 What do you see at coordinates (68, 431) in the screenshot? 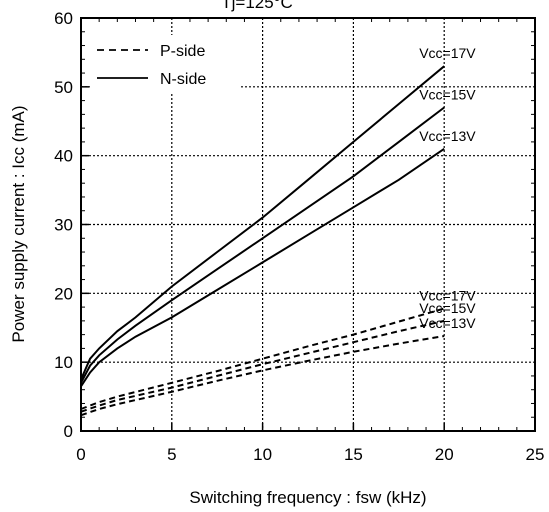
I see `y-tick-label: 0` at bounding box center [68, 431].